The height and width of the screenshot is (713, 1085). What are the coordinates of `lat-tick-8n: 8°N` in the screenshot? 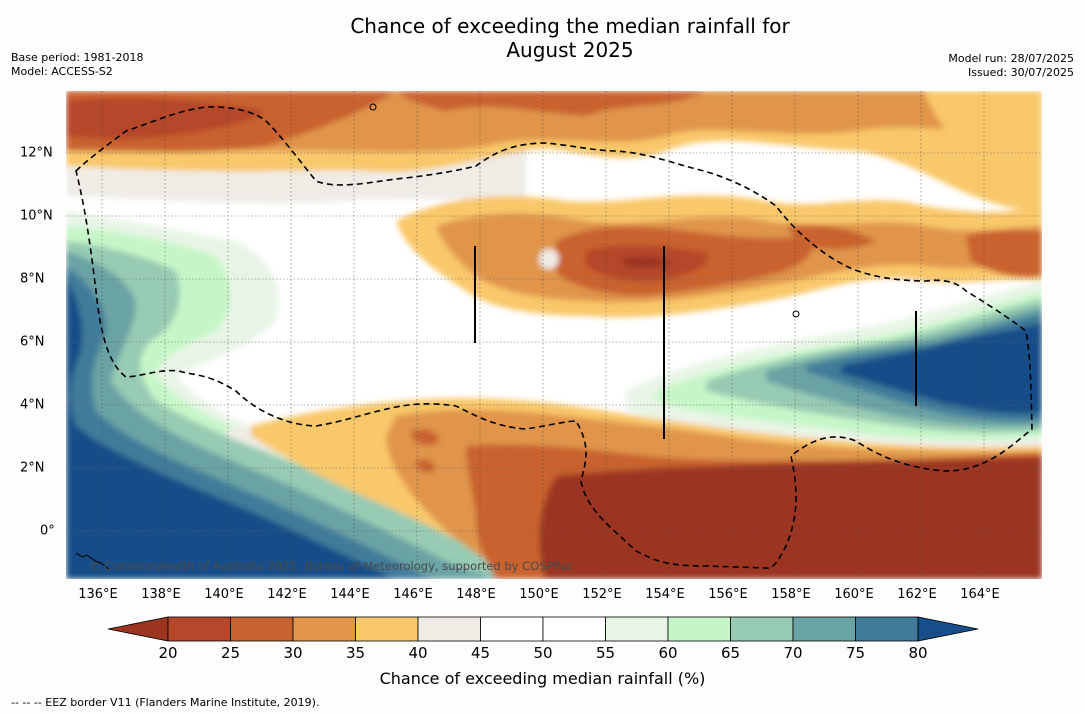 It's located at (32, 279).